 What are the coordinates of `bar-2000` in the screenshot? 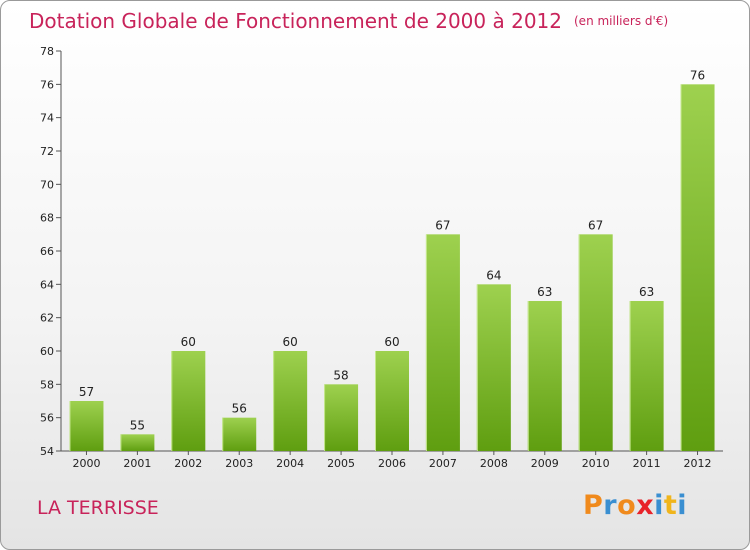 It's located at (86, 426).